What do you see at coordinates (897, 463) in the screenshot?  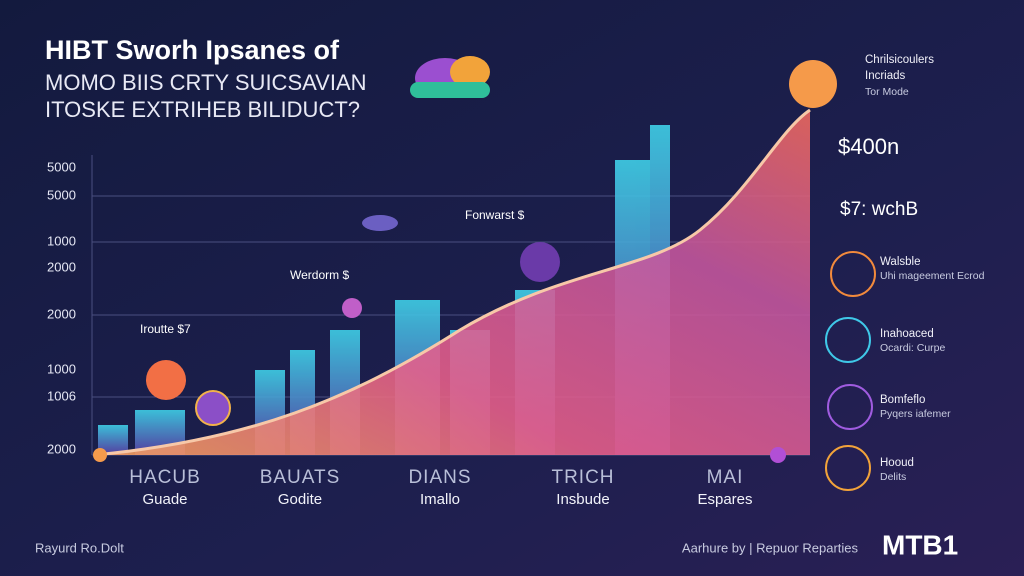 I see `item-title: Hooud` at bounding box center [897, 463].